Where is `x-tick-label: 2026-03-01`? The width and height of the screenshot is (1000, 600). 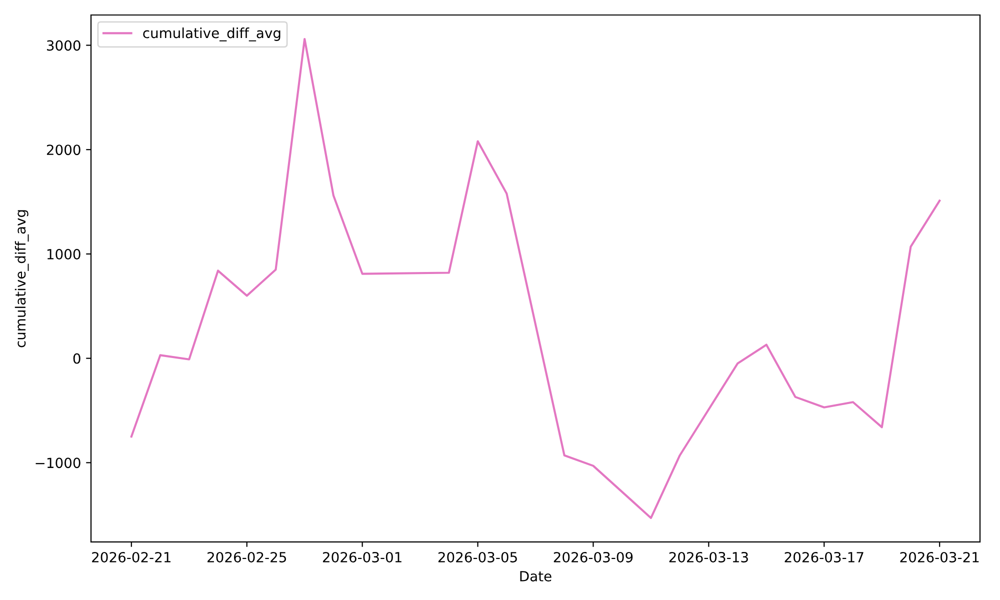 x-tick-label: 2026-03-01 is located at coordinates (362, 557).